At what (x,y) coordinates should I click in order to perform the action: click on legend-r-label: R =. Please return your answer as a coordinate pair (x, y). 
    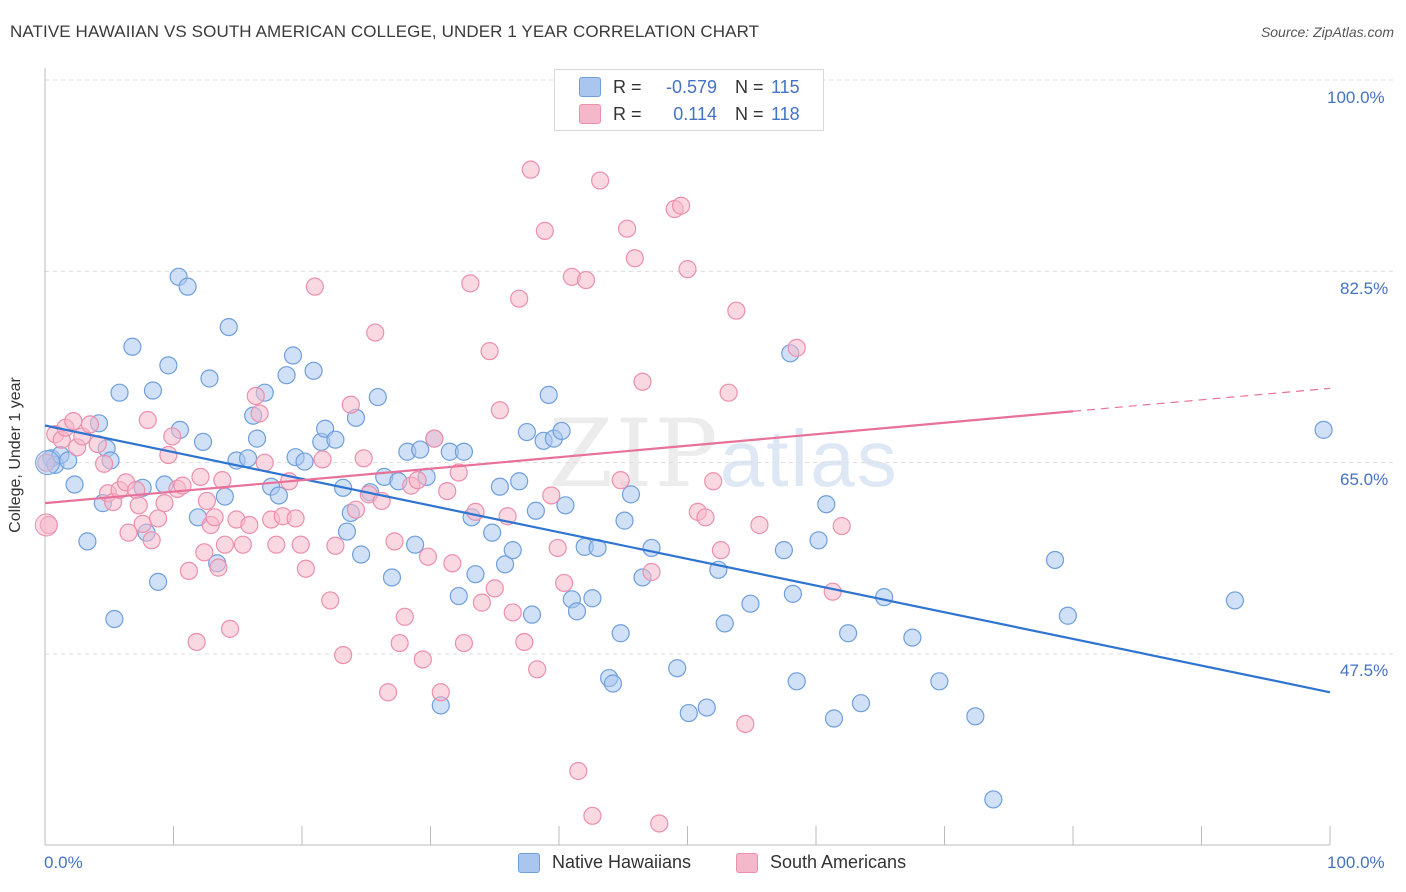
    Looking at the image, I should click on (627, 86).